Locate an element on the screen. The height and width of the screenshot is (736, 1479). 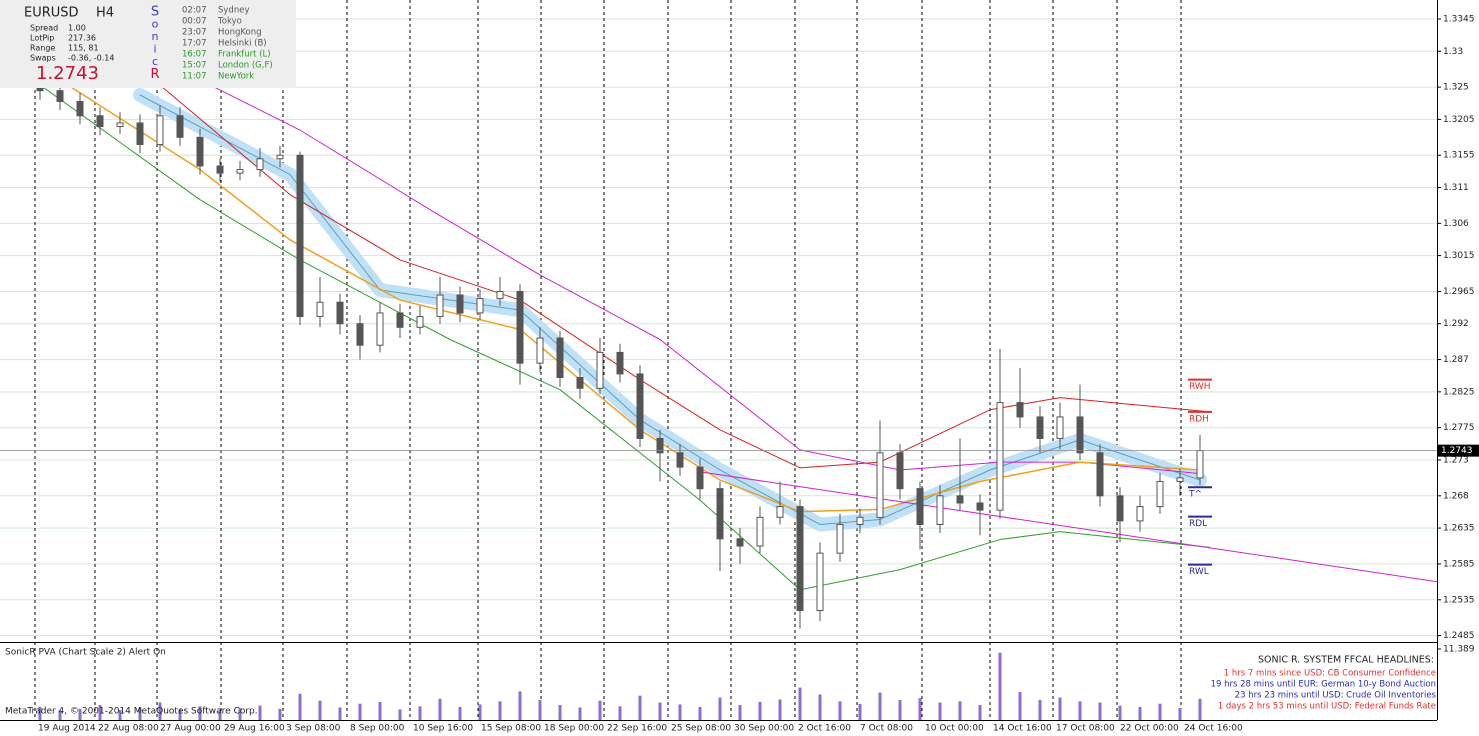
session-name: NewYork is located at coordinates (236, 77).